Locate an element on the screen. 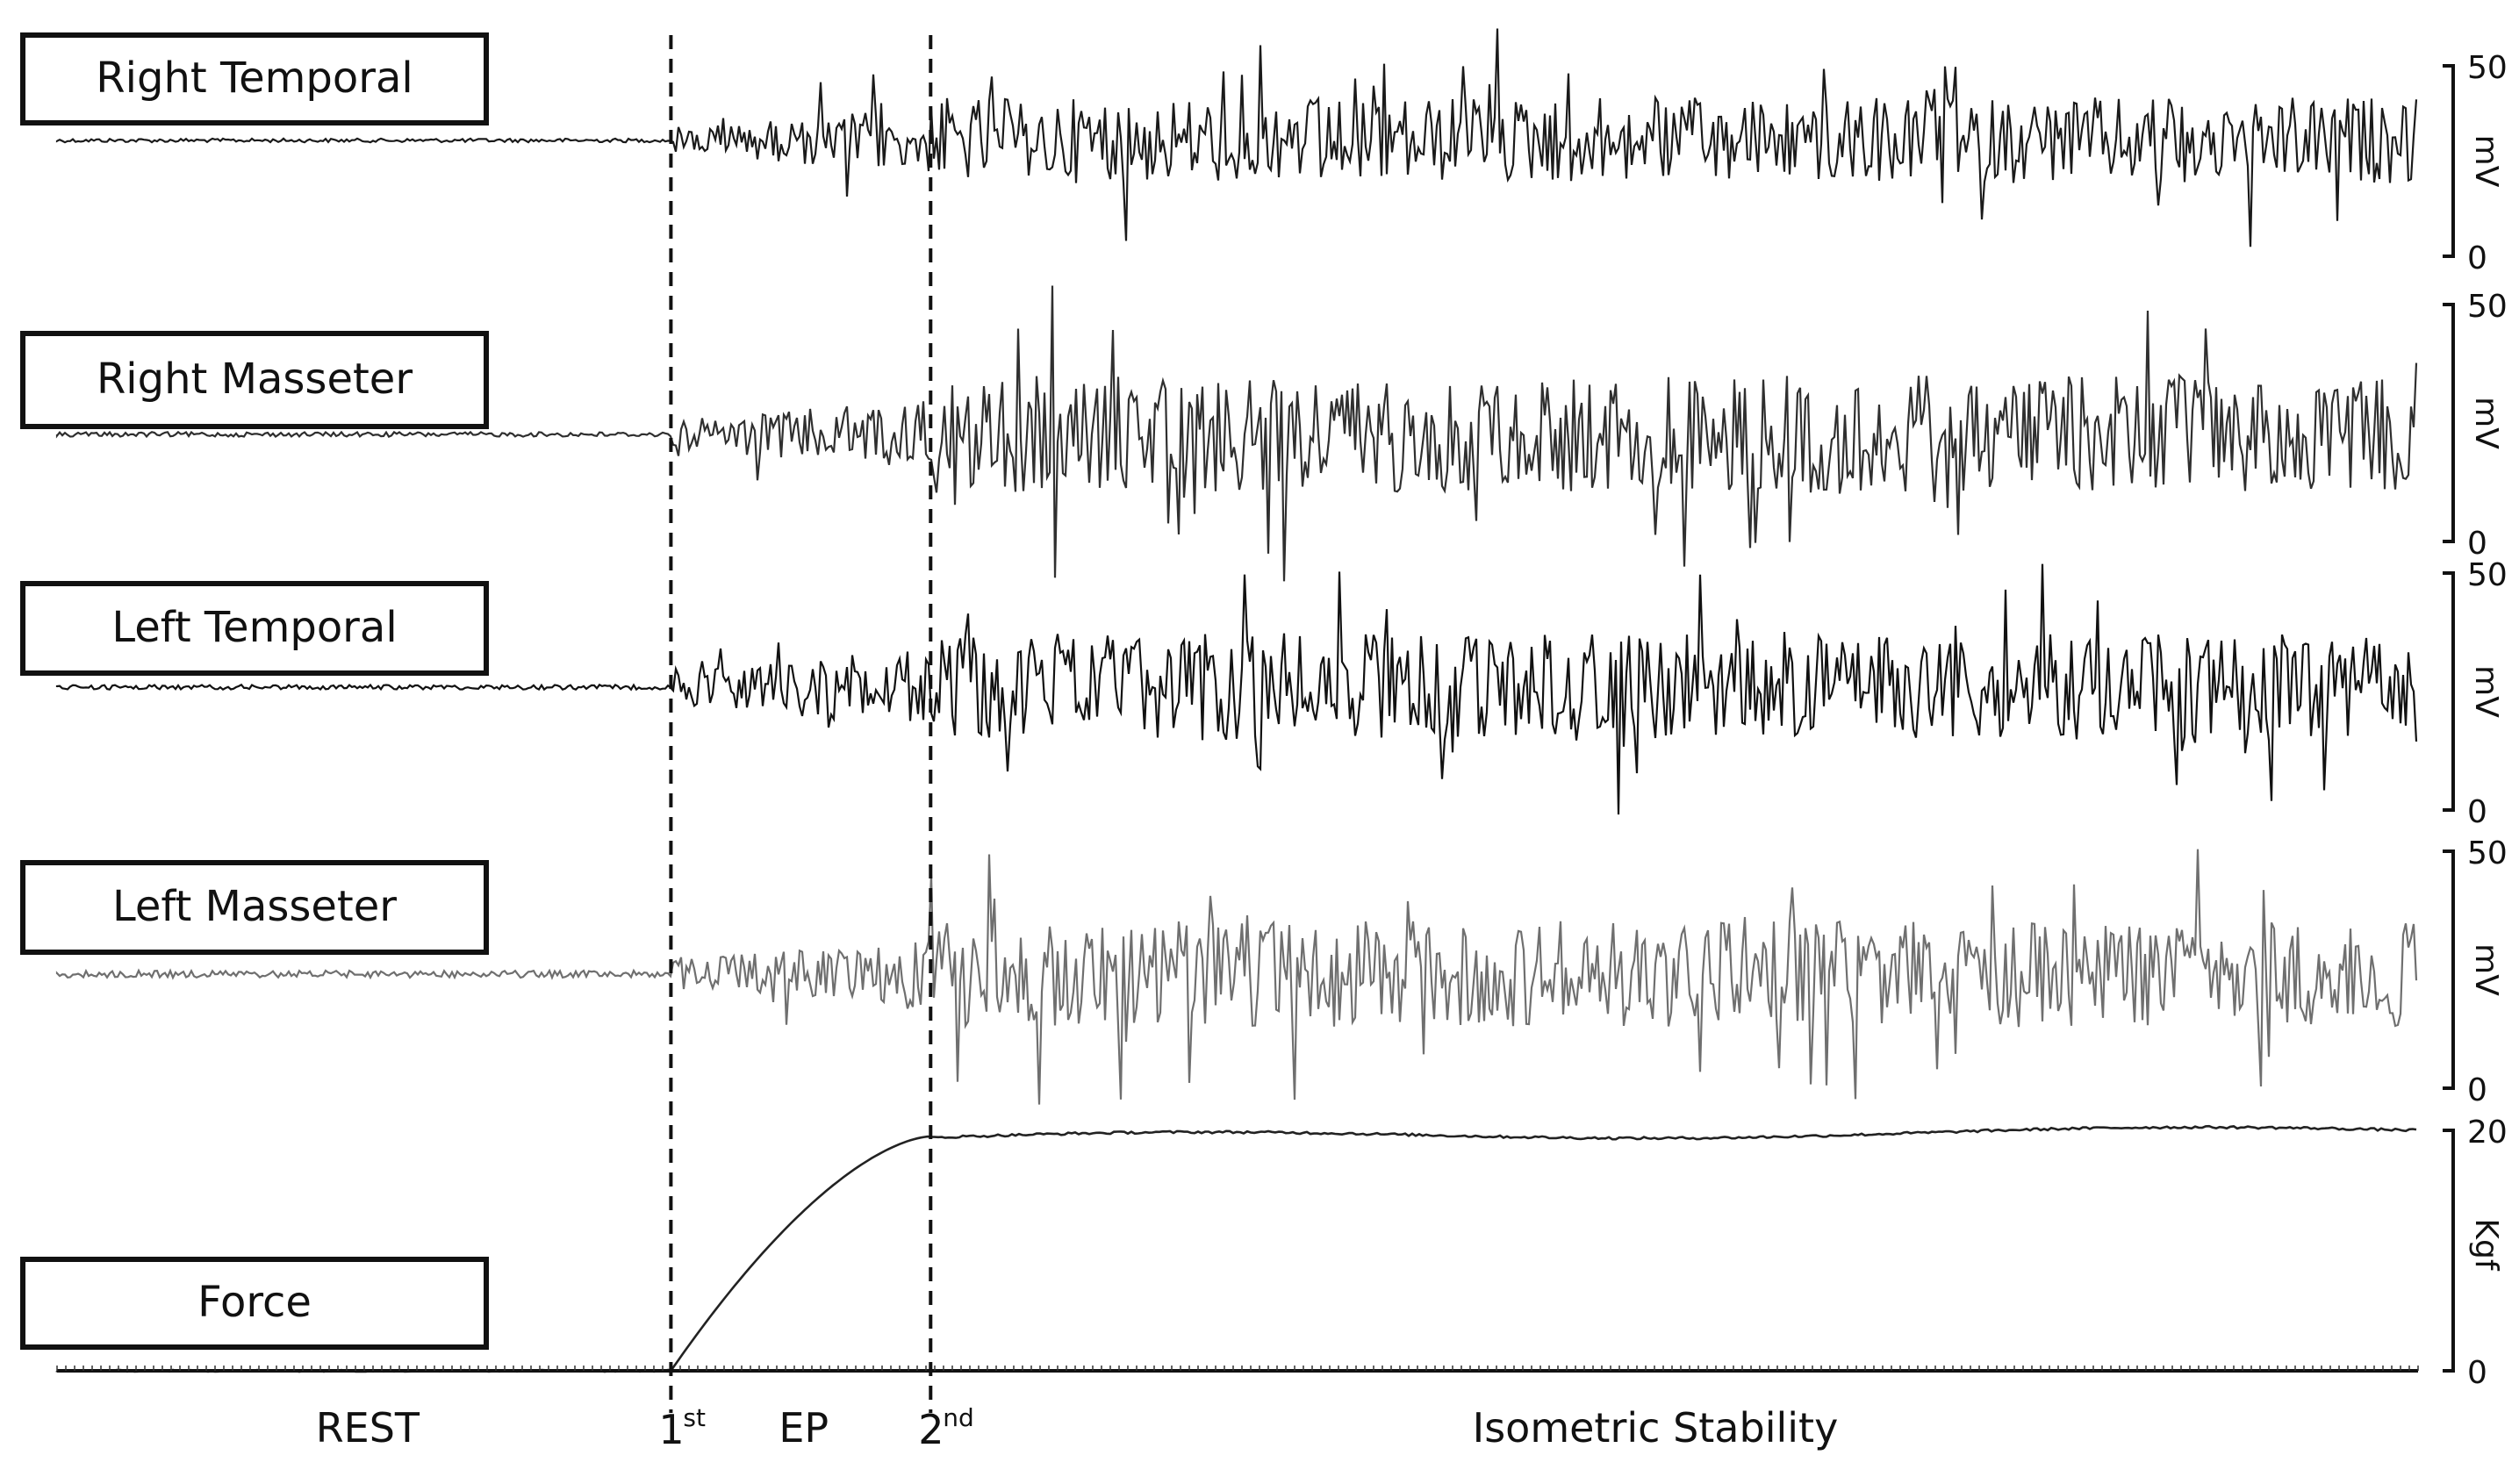  time-marker-1: 1st is located at coordinates (682, 1428).